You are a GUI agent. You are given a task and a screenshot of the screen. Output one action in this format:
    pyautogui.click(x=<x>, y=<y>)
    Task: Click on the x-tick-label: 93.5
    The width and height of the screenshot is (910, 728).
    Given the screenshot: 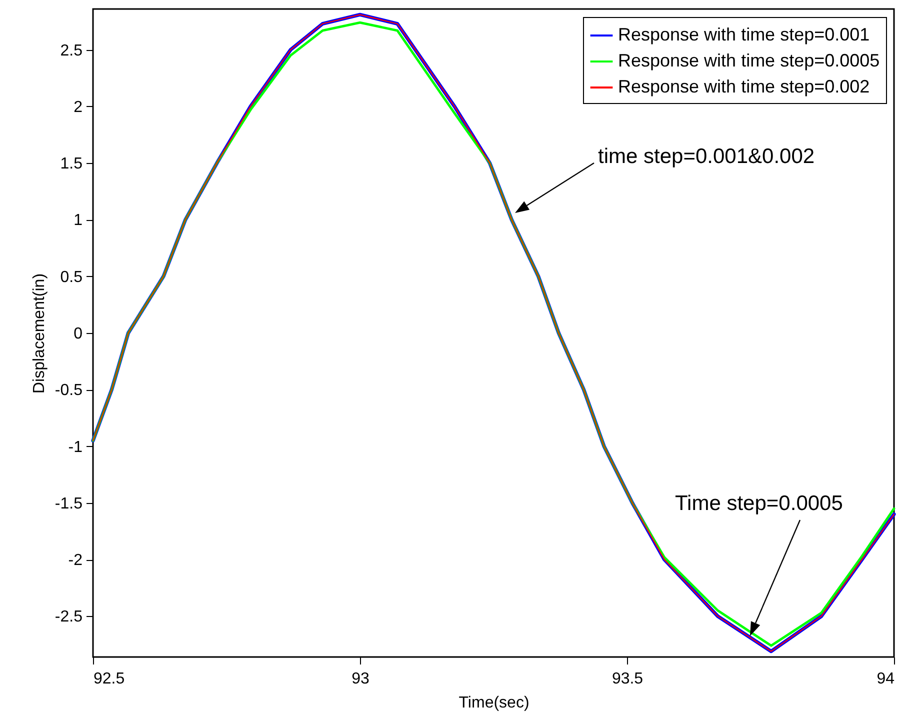 What is the action you would take?
    pyautogui.click(x=628, y=679)
    